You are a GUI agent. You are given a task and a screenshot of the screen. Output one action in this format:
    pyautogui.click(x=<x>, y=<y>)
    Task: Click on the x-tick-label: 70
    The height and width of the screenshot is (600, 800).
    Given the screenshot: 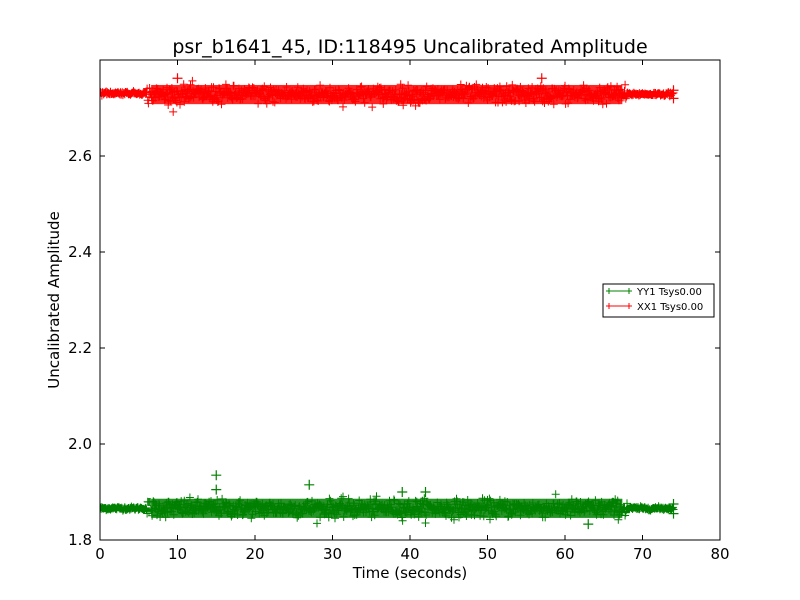 What is the action you would take?
    pyautogui.click(x=642, y=554)
    